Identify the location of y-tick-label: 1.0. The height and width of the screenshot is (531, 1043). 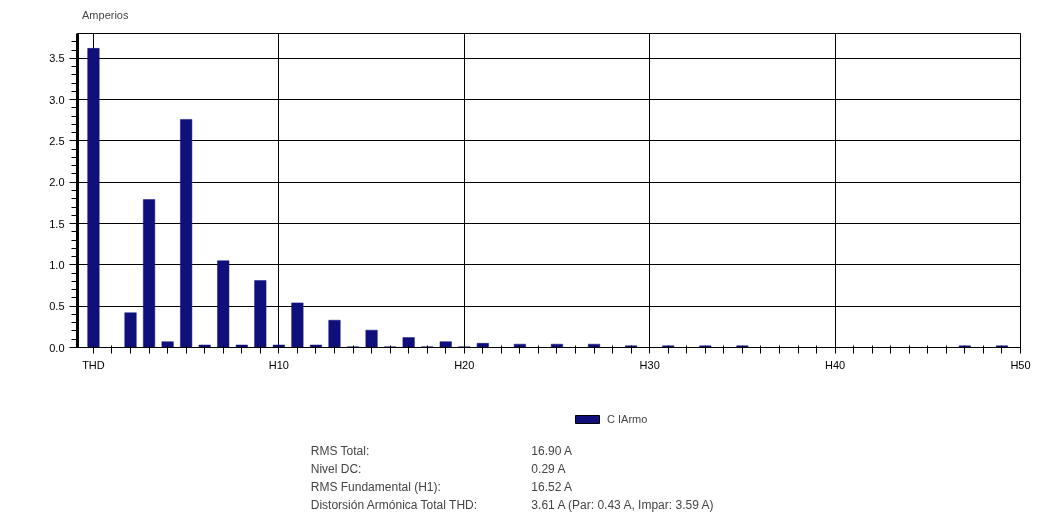
(57, 264).